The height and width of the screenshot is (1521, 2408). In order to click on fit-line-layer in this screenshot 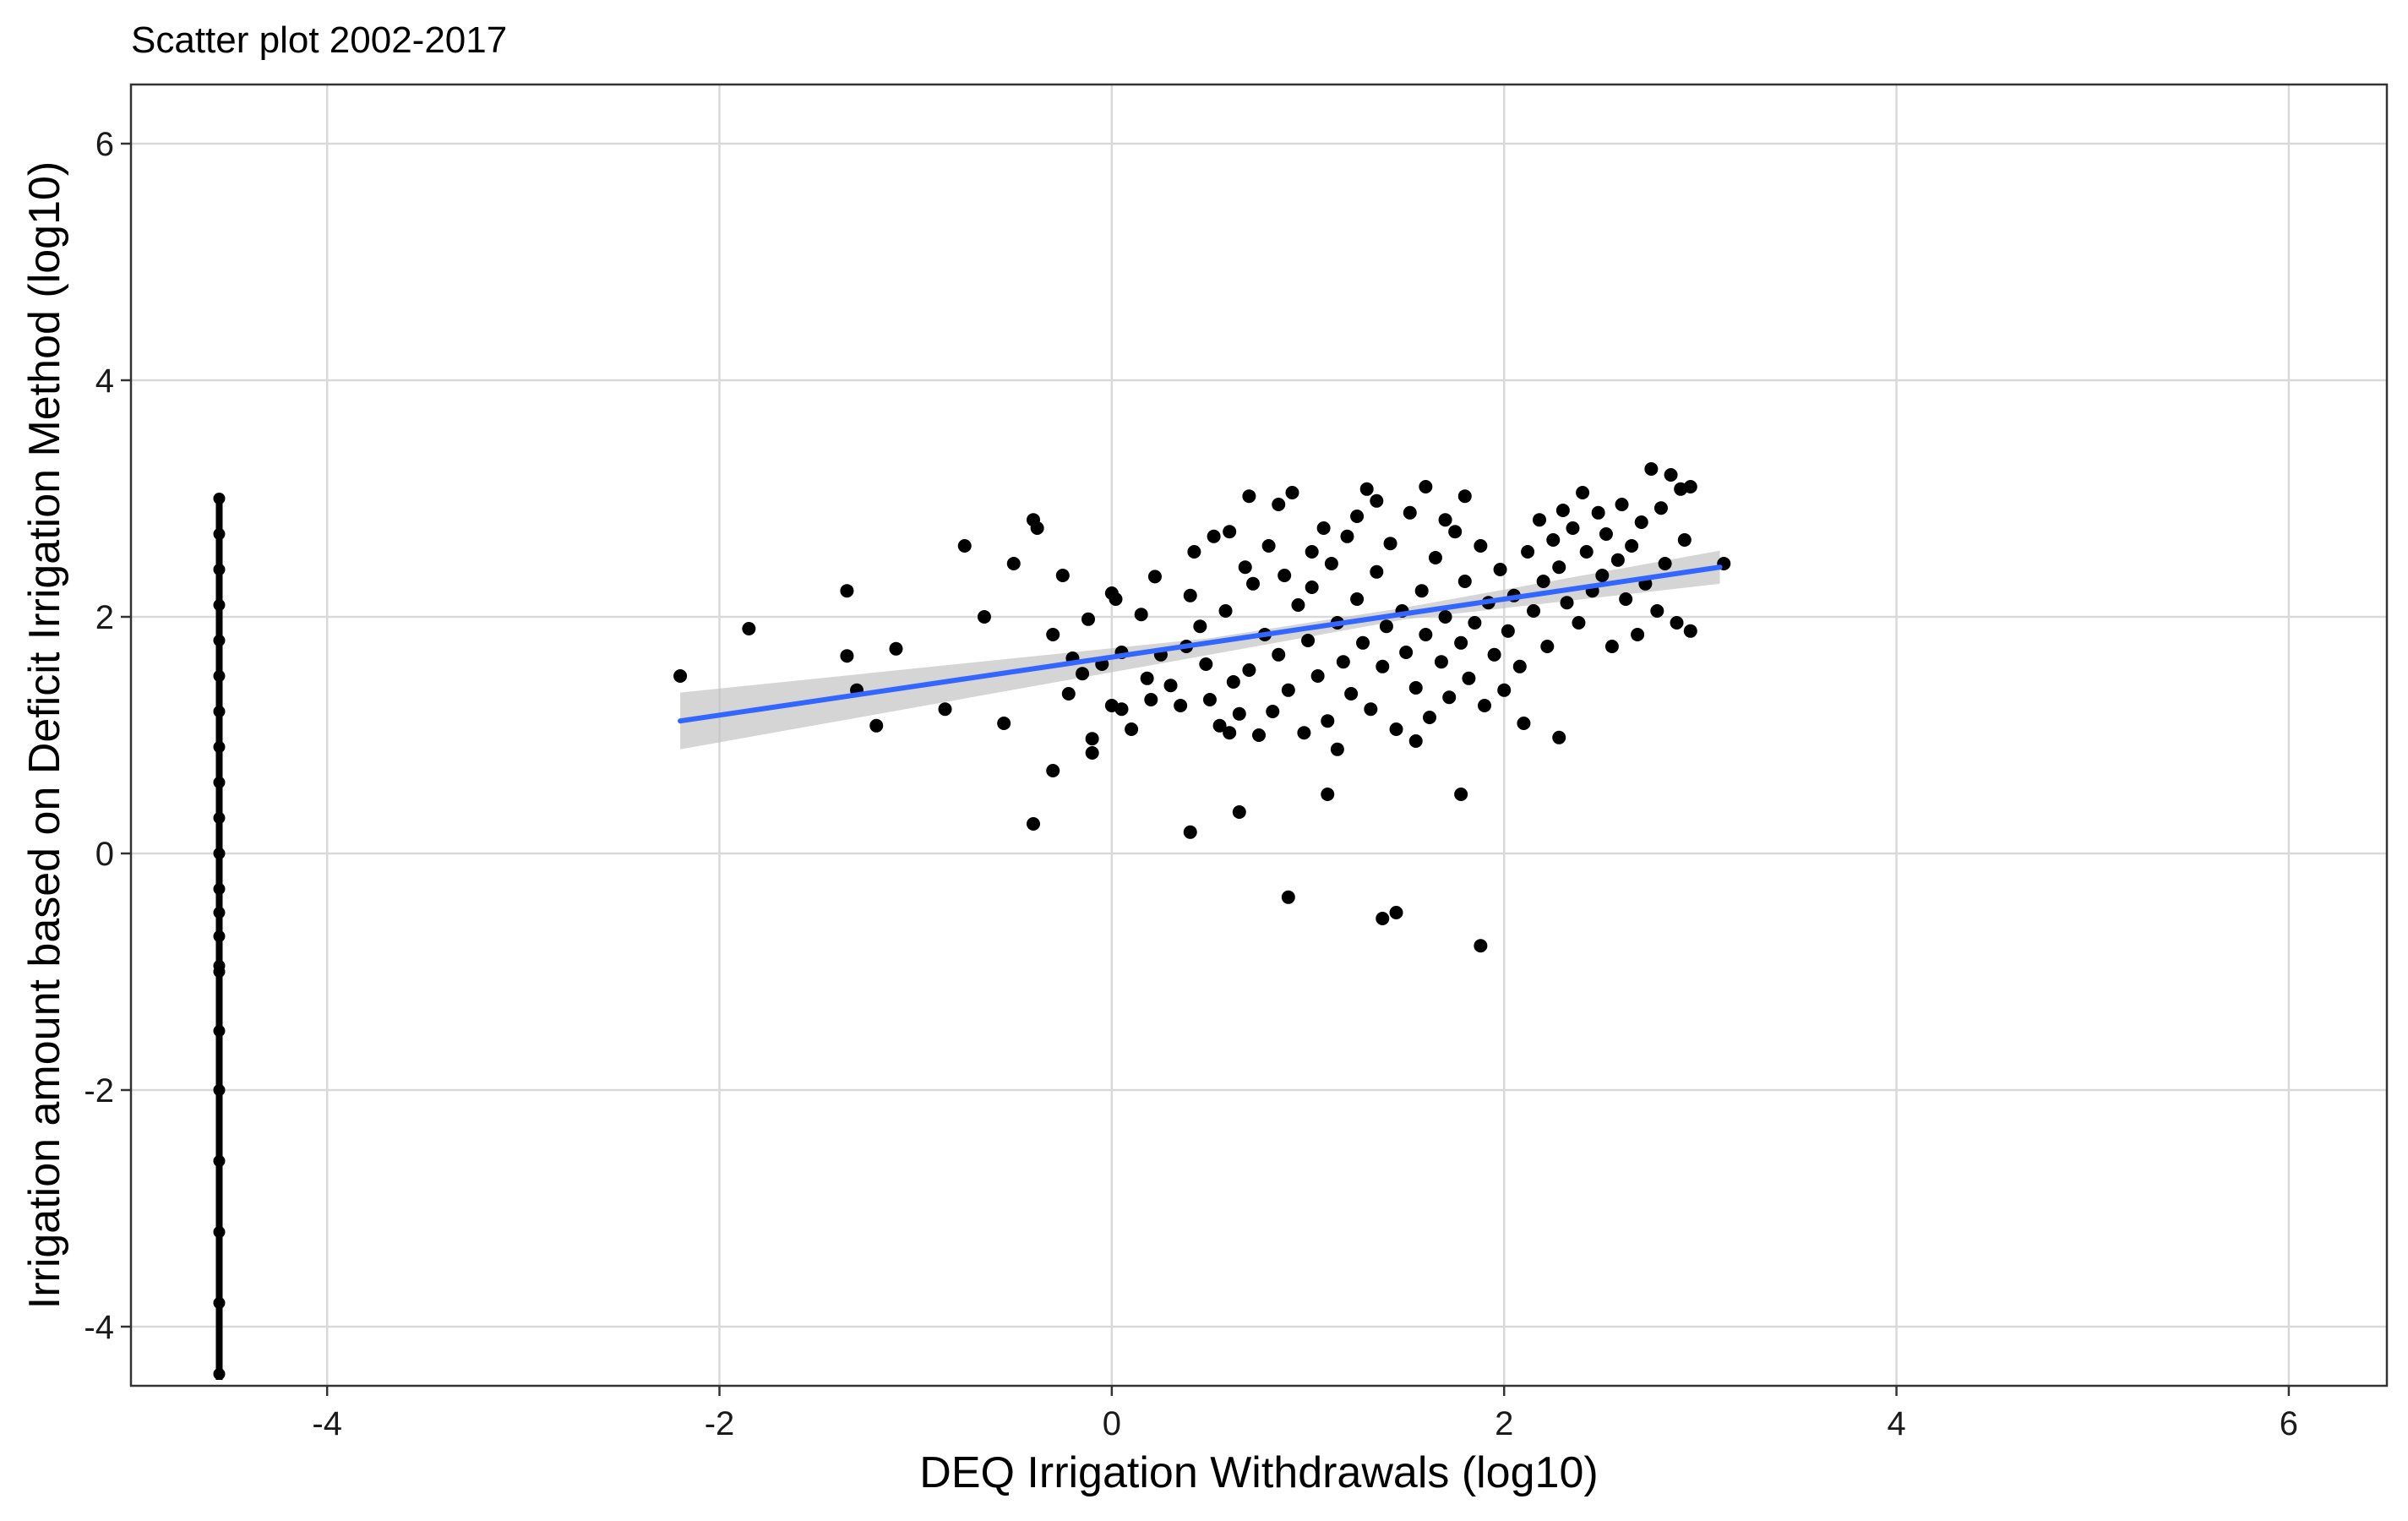, I will do `click(1200, 644)`.